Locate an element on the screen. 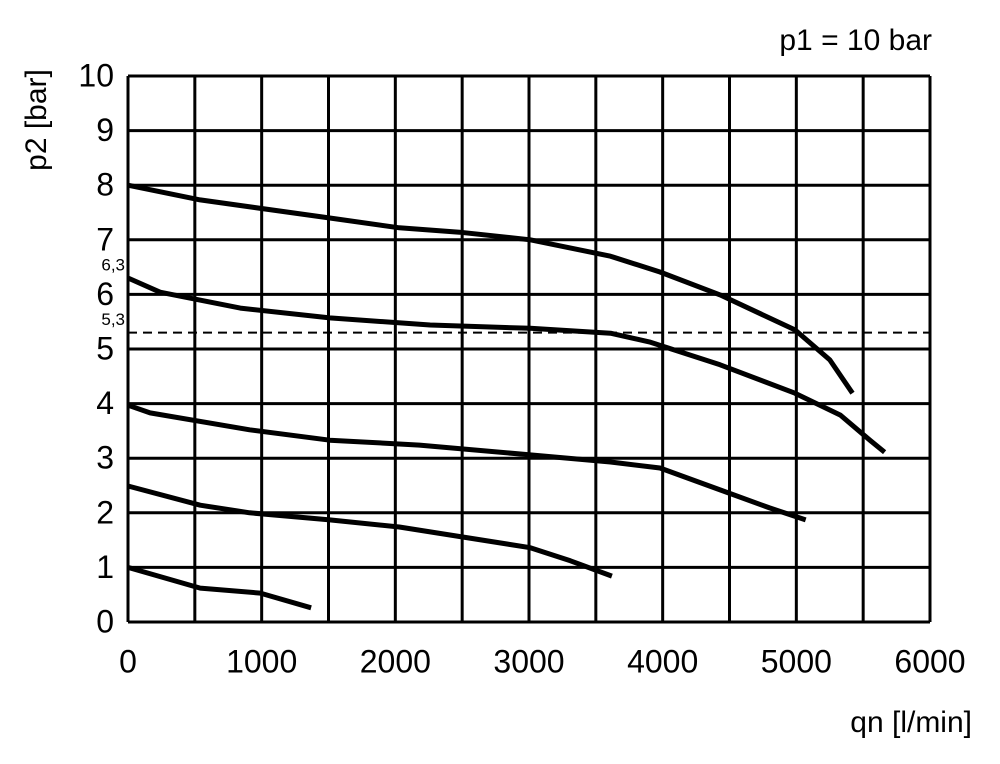 The height and width of the screenshot is (764, 1000). y-tick-label: 4 is located at coordinates (105, 403).